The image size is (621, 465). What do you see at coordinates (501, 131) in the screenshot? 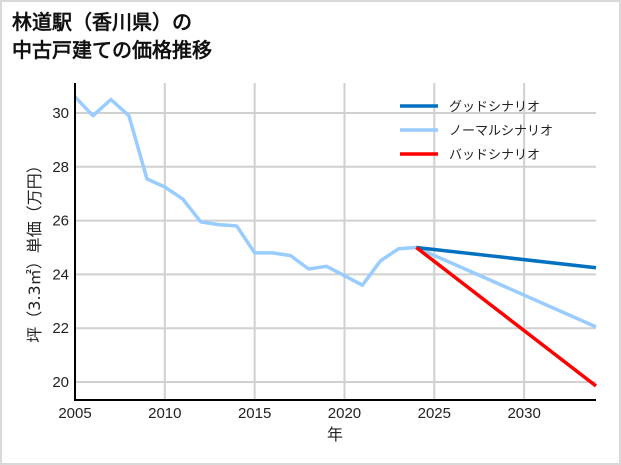
I see `legend-label: ノーマルシナリオ` at bounding box center [501, 131].